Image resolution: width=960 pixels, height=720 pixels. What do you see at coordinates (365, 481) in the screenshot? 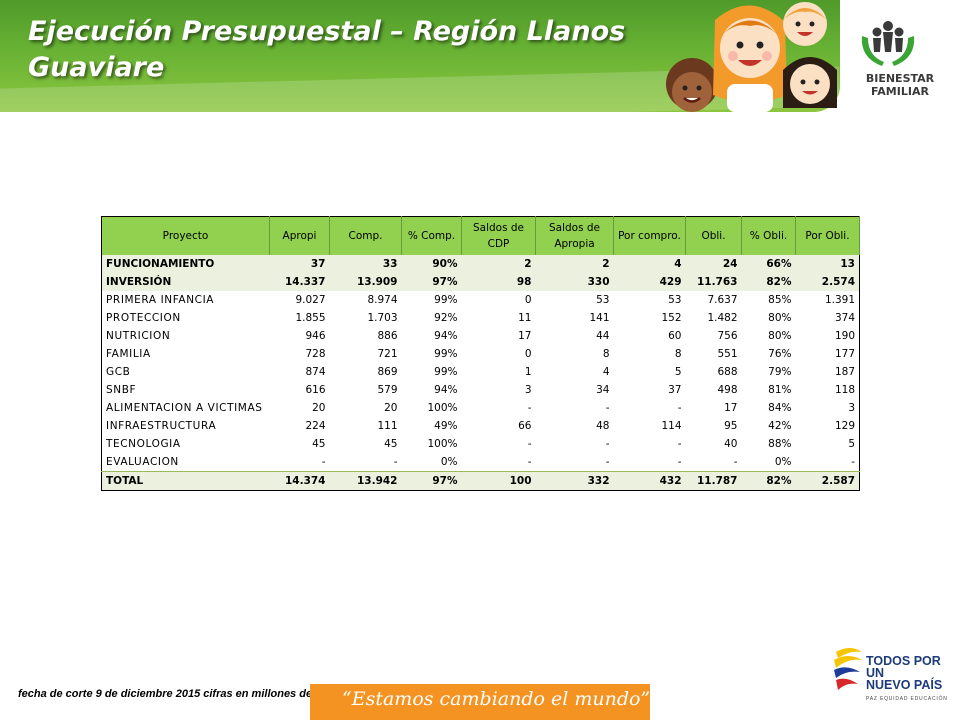
I see `value-cell: 13.942` at bounding box center [365, 481].